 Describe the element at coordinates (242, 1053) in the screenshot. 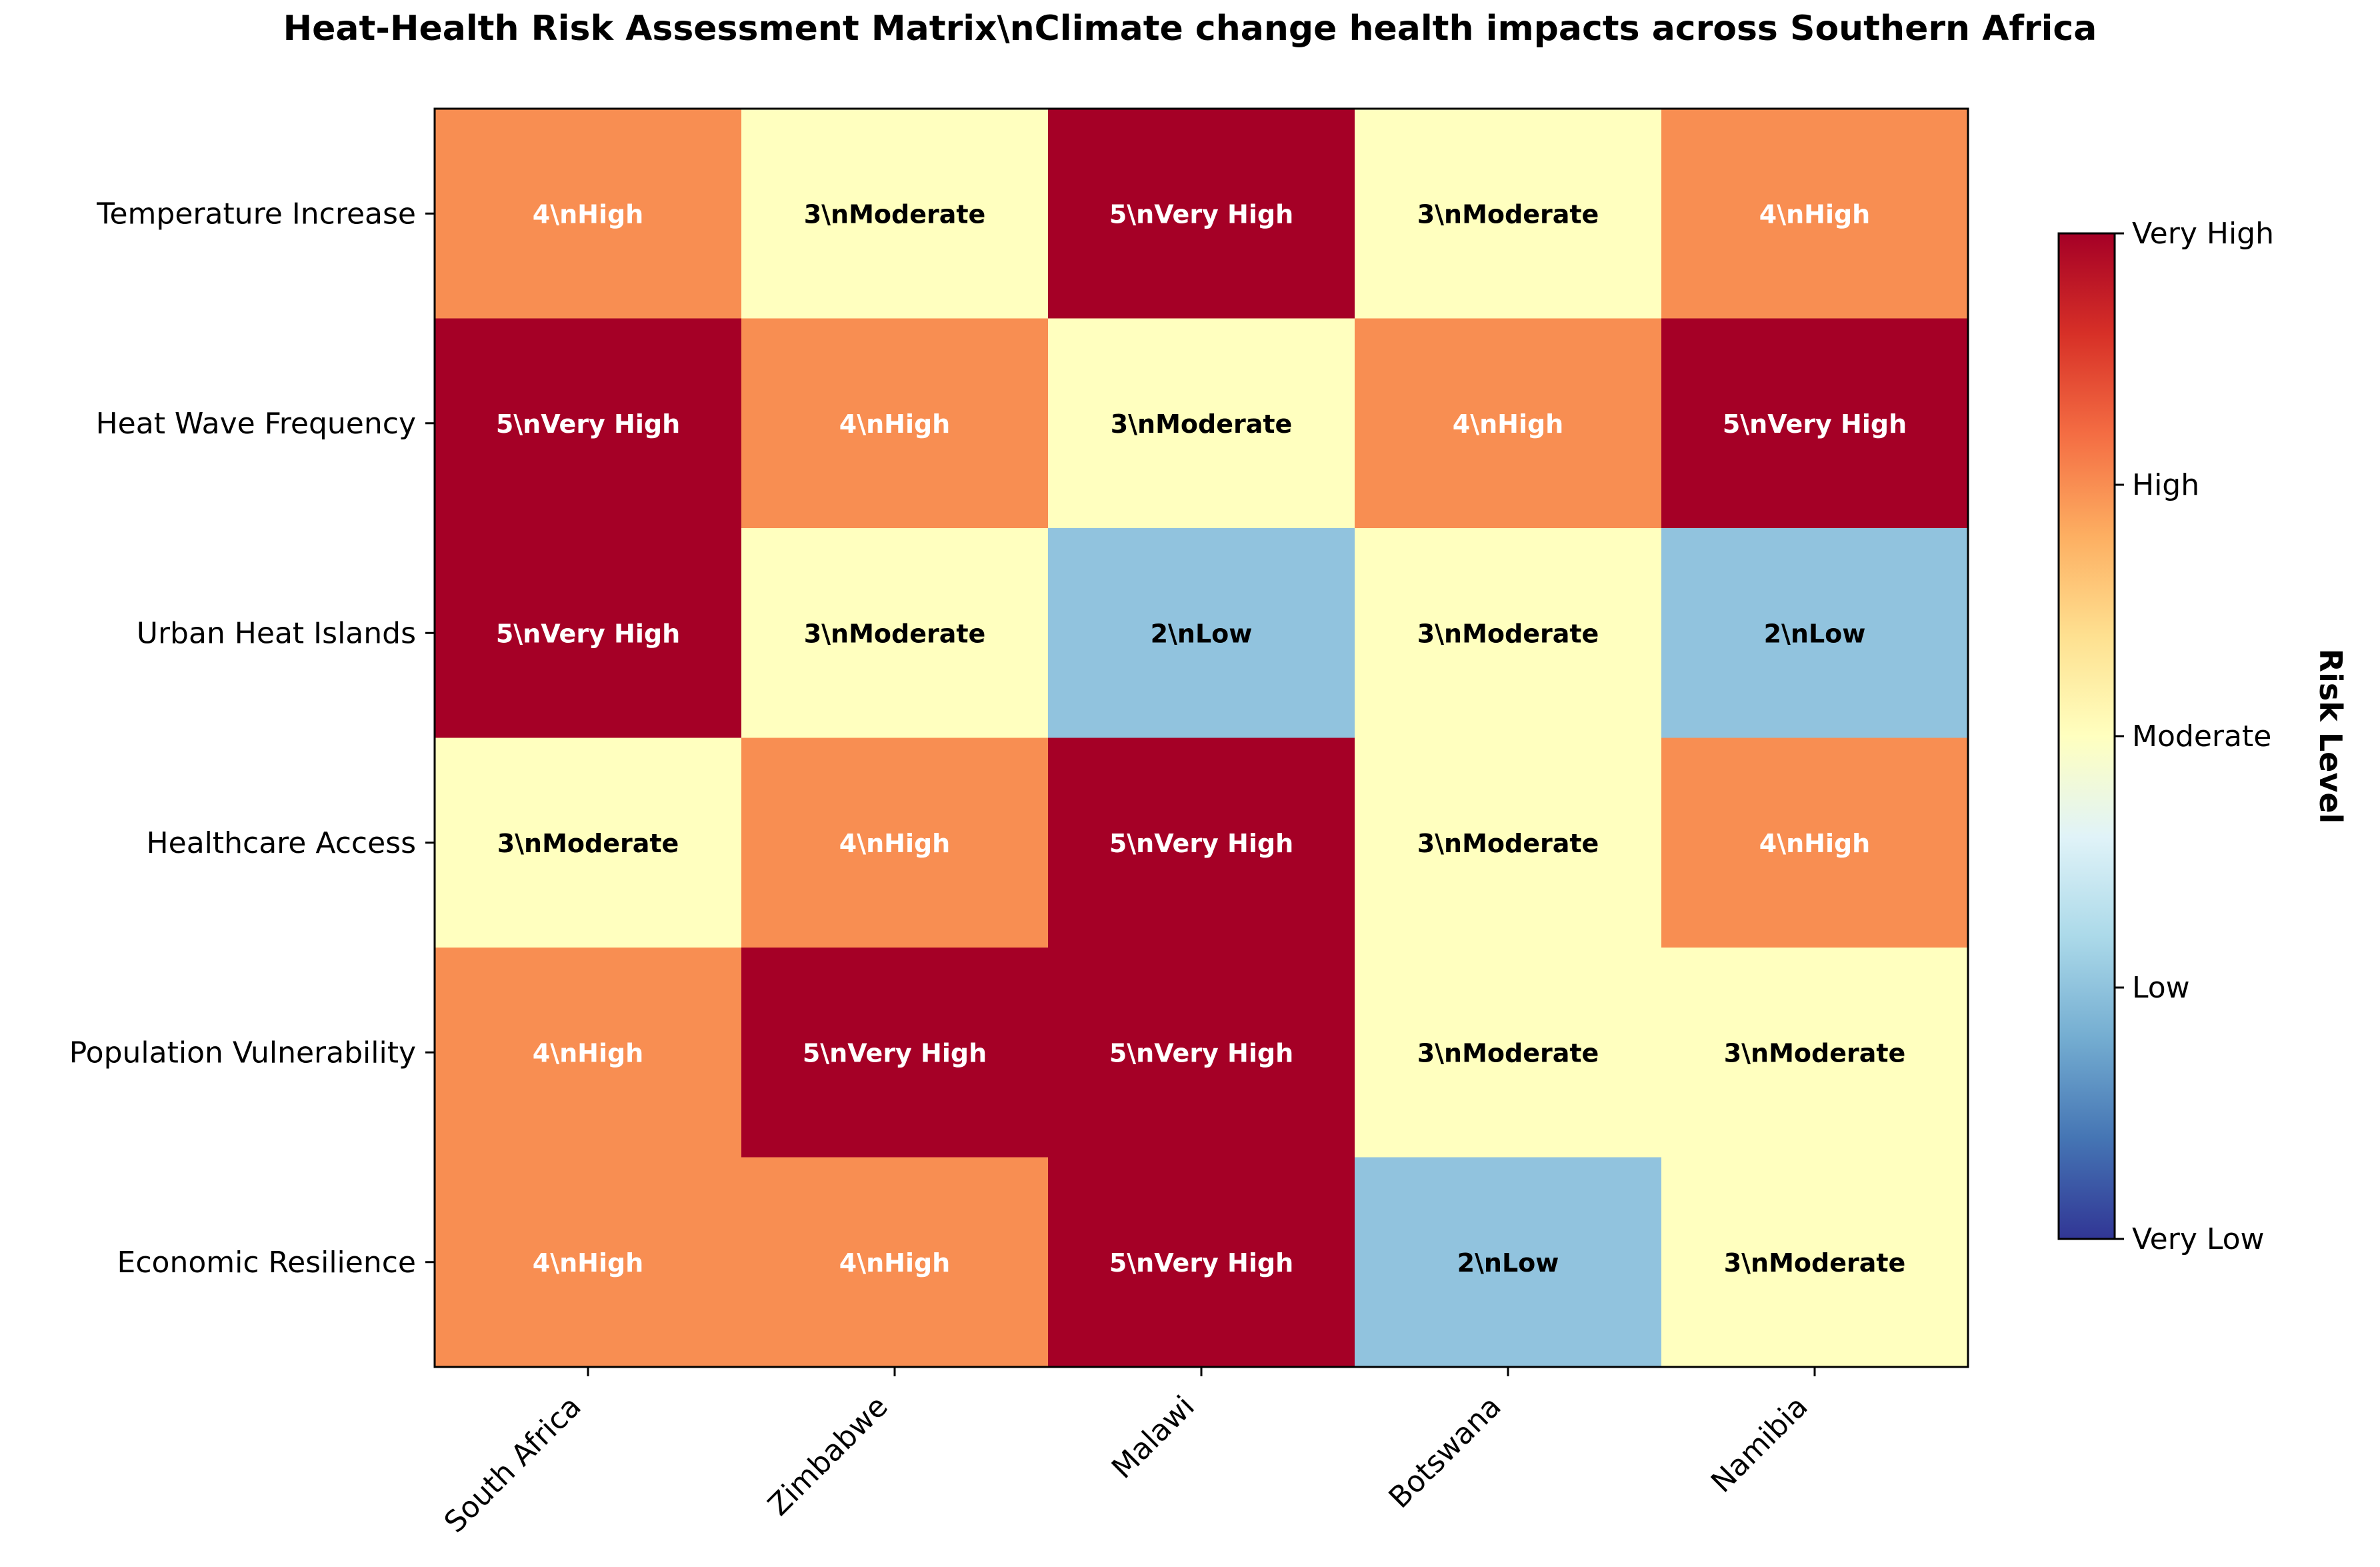

I see `y-tick-label: Population Vulnerability` at that location.